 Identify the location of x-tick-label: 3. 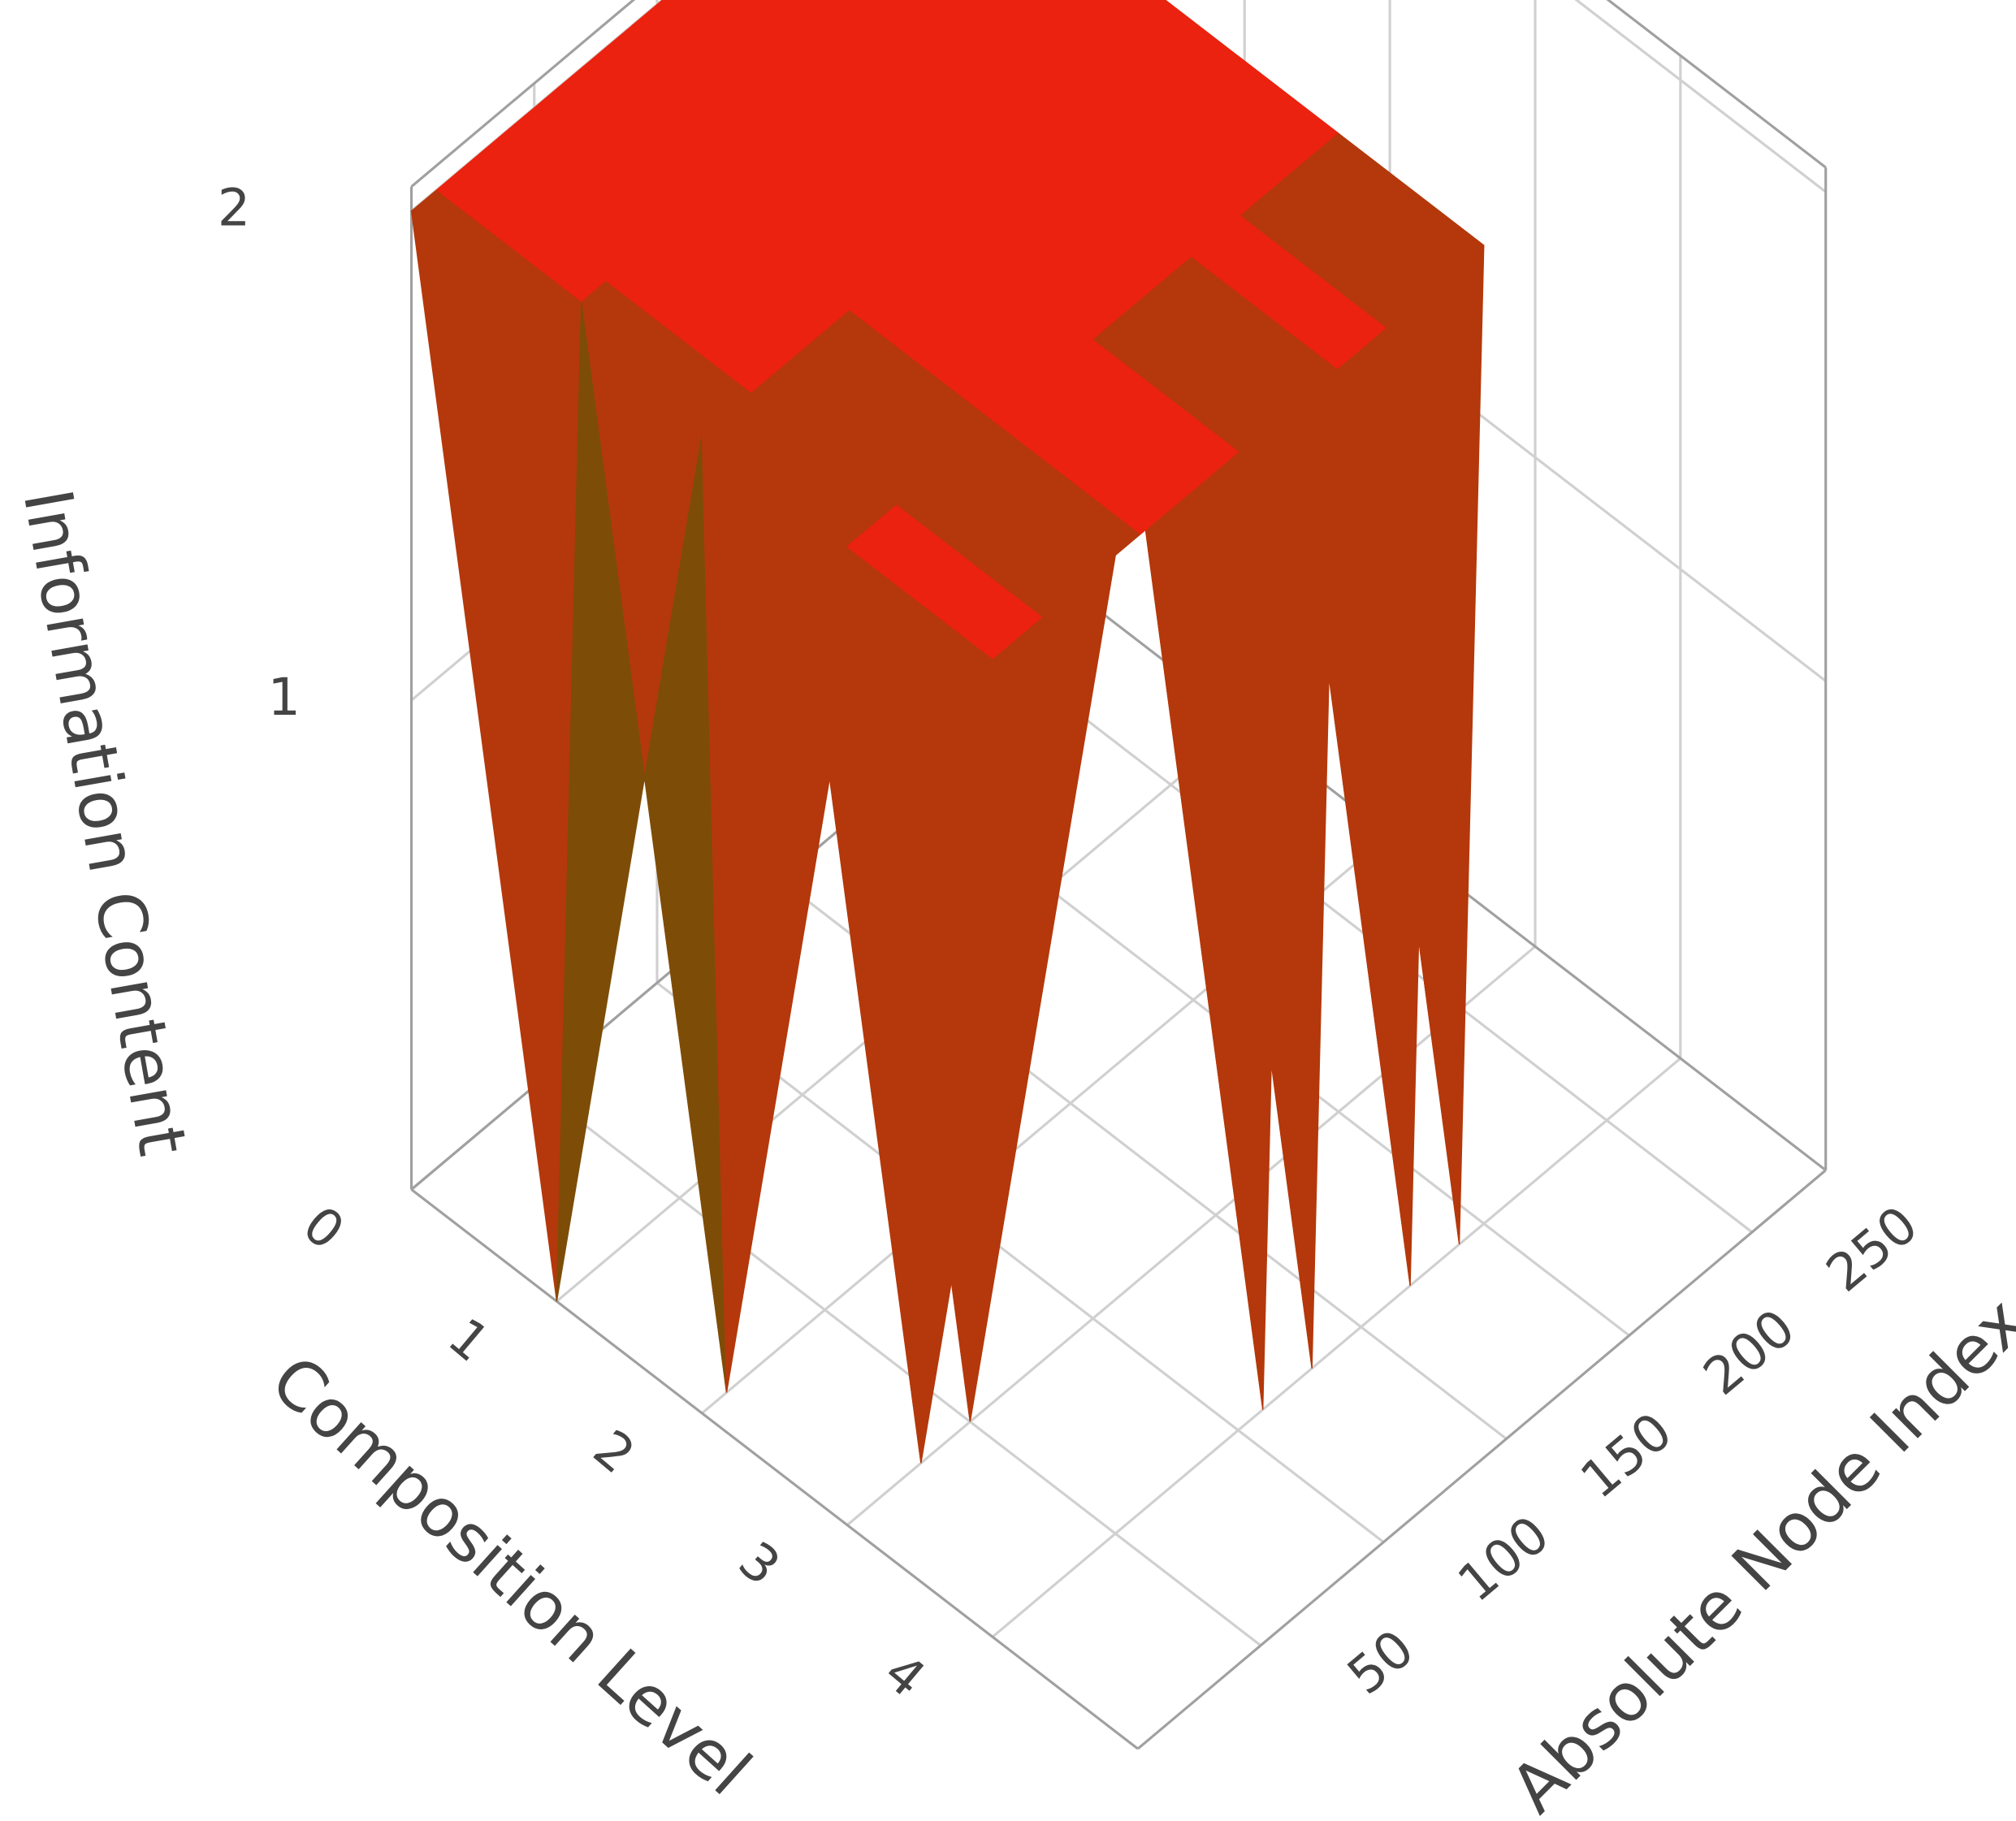
(760, 1564).